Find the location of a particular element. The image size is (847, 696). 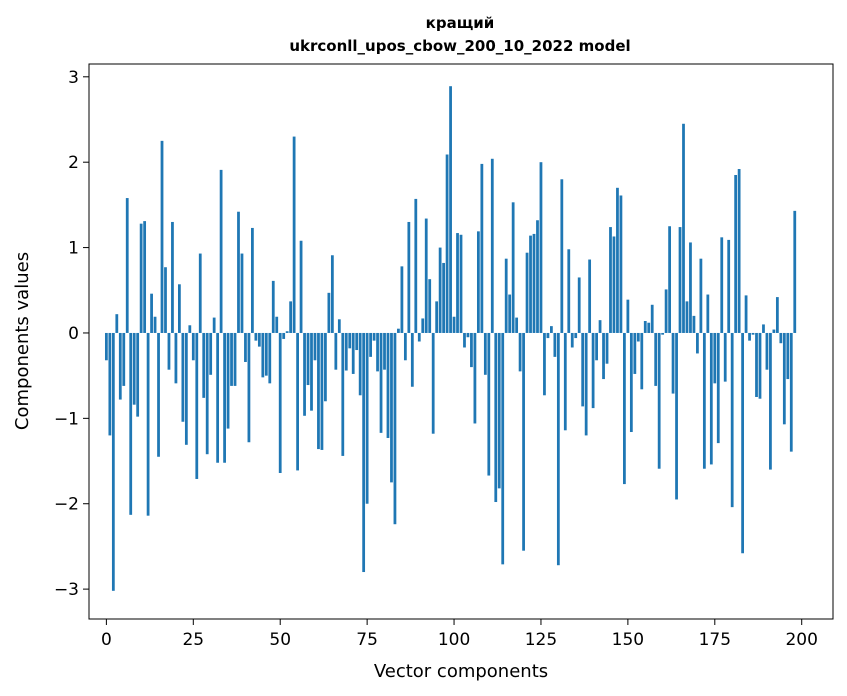

x-tick-label: 200 is located at coordinates (801, 640).